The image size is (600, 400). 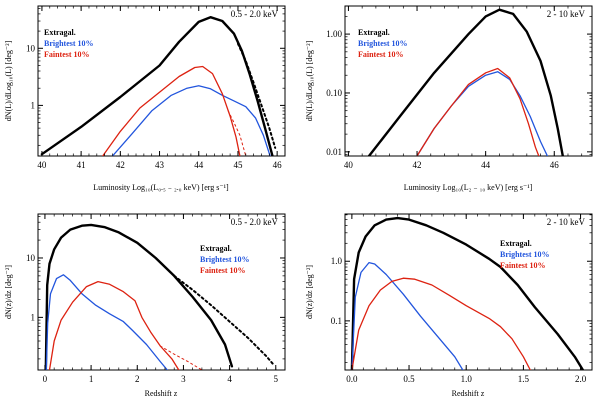 What do you see at coordinates (276, 379) in the screenshot?
I see `x-tick-label: 5` at bounding box center [276, 379].